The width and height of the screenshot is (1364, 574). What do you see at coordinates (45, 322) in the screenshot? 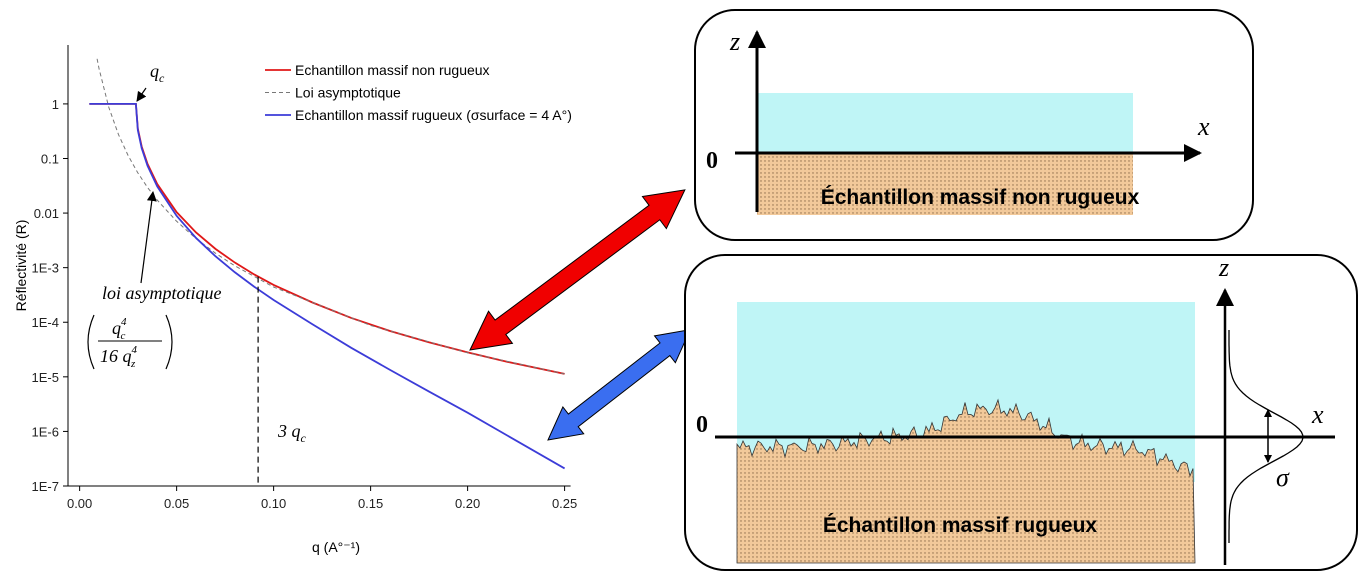
I see `y-tick-label: 1E-4` at bounding box center [45, 322].